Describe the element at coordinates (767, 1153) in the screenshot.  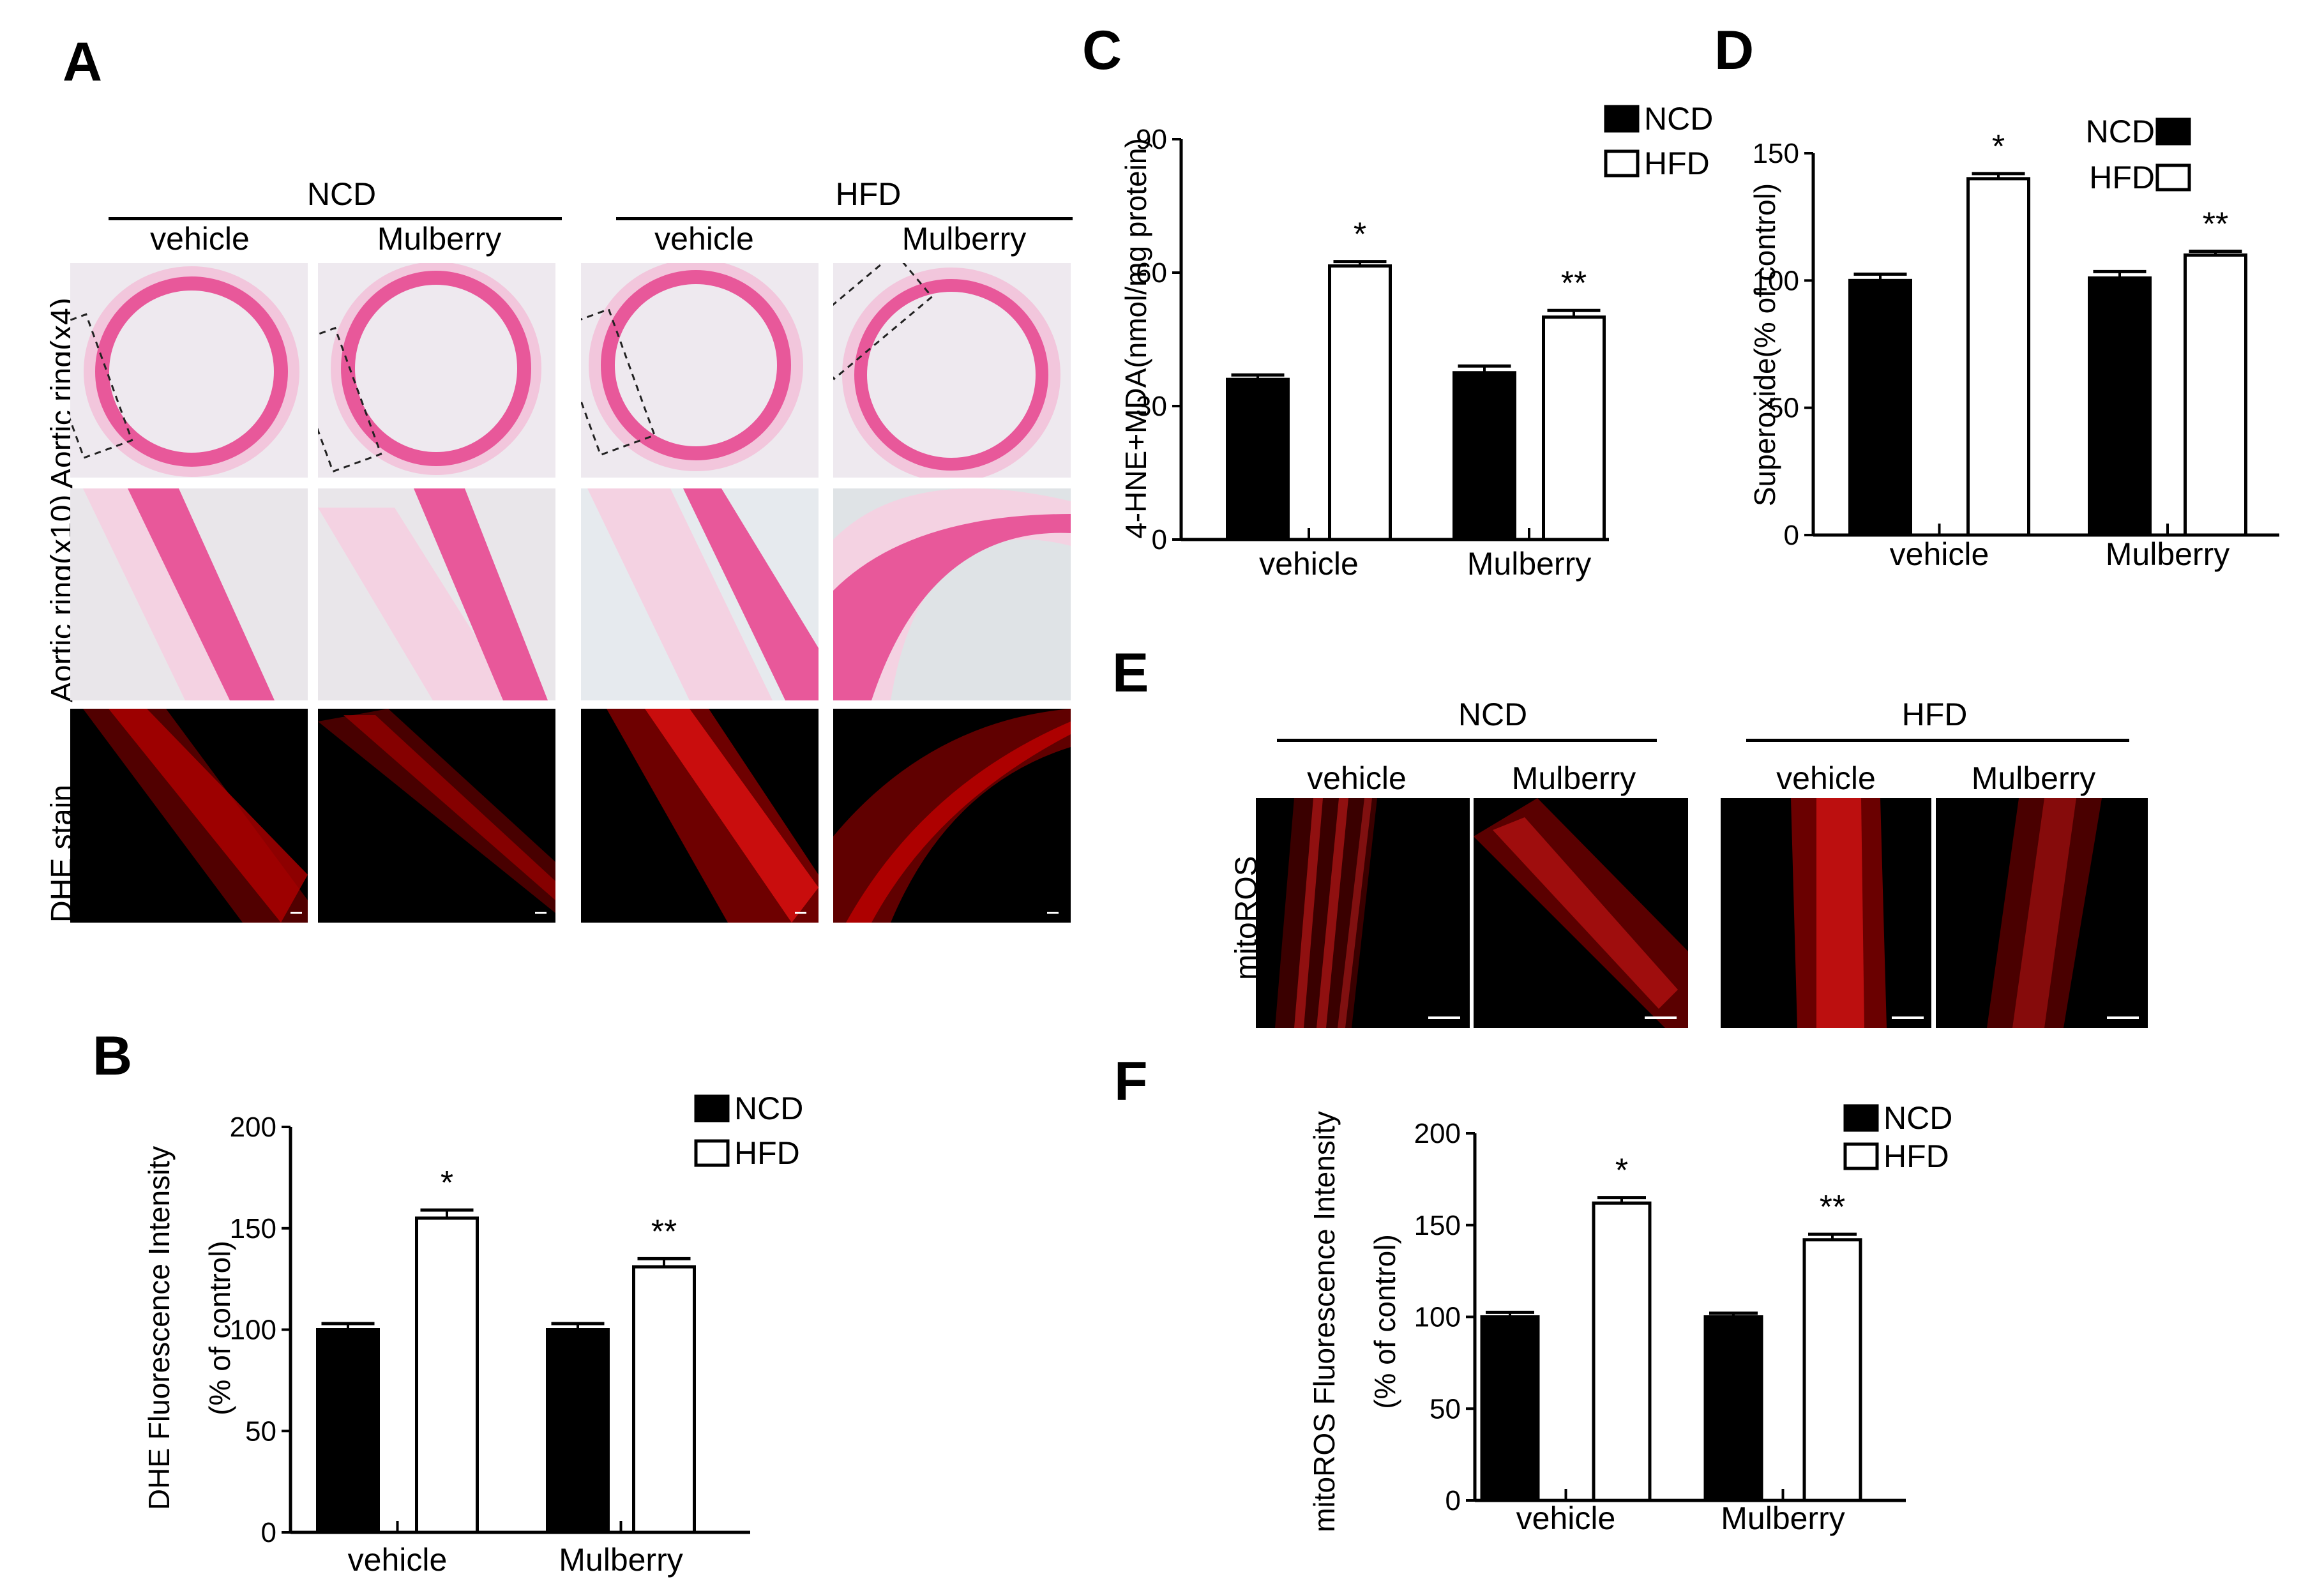
I see `chart-b-legend-label: HFD` at that location.